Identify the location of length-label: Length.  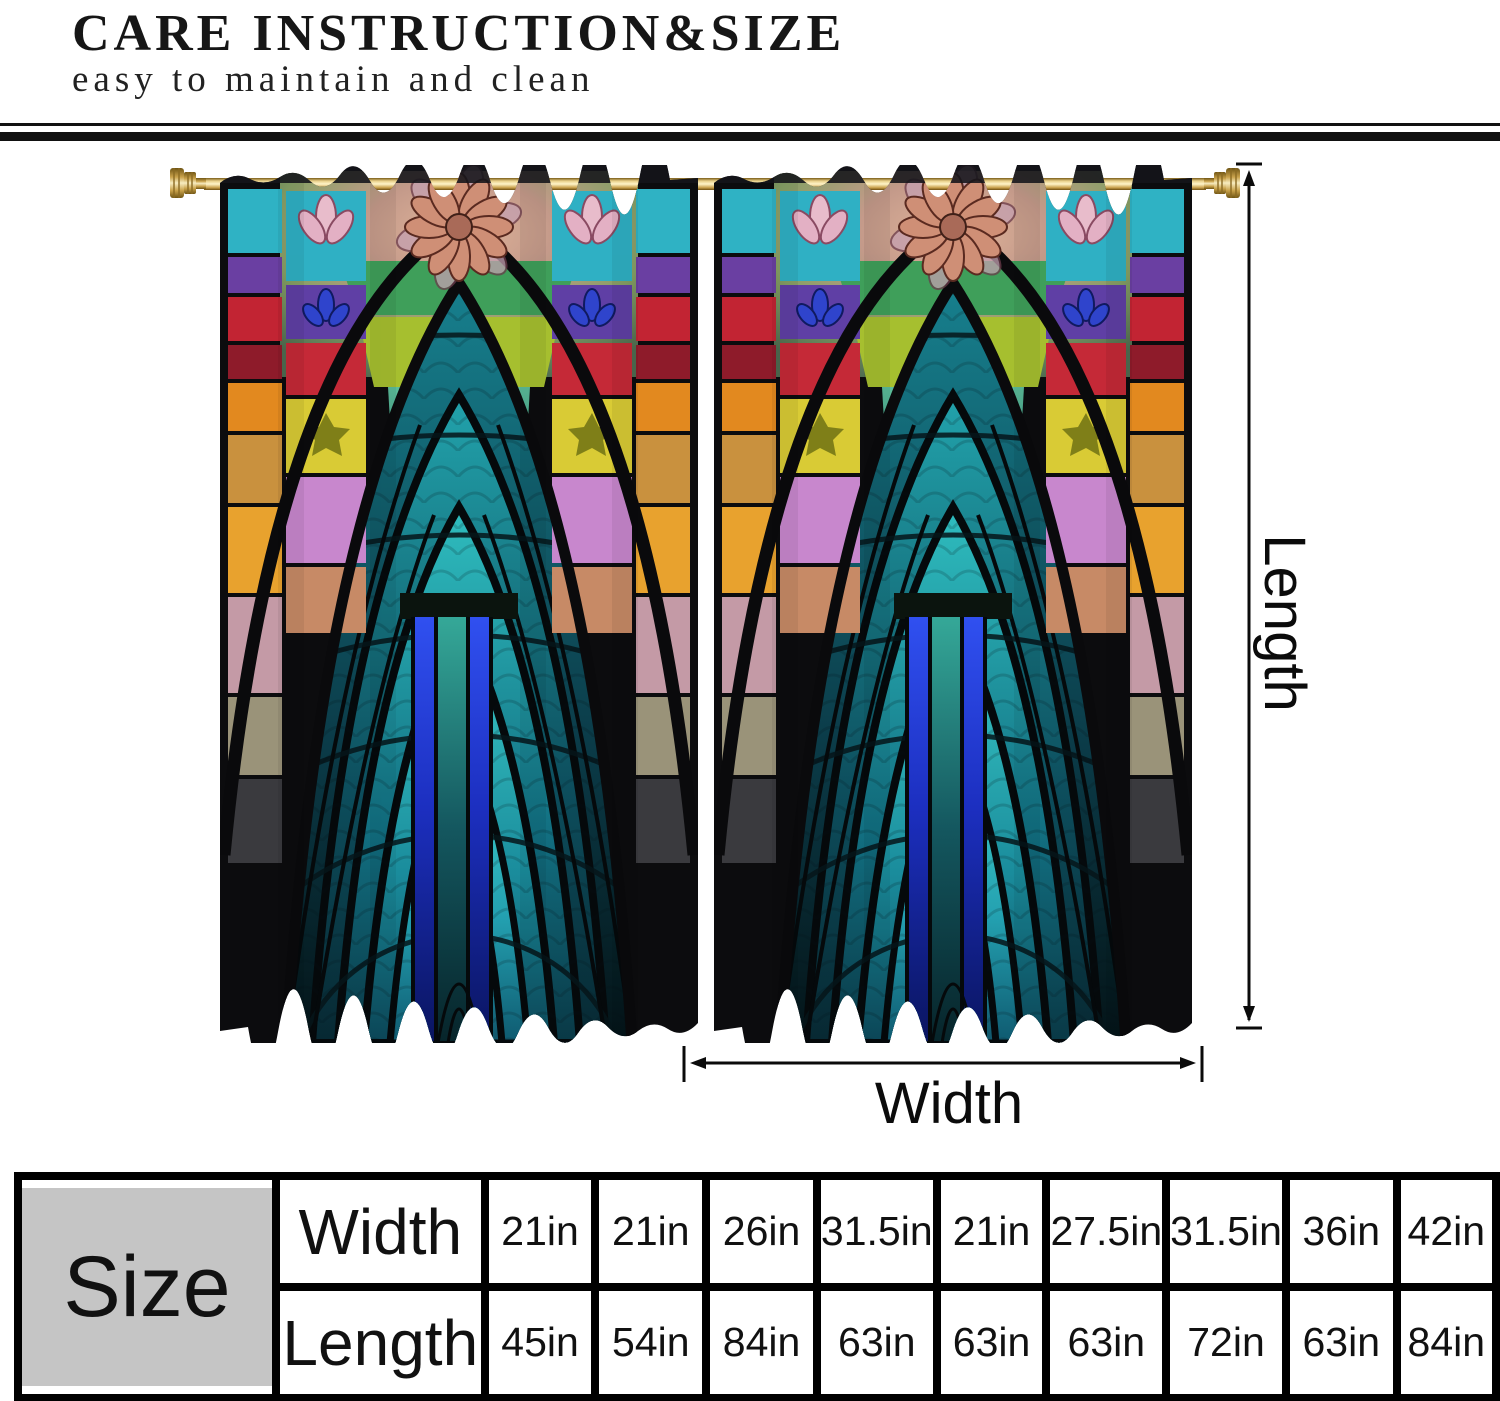
(1284, 623).